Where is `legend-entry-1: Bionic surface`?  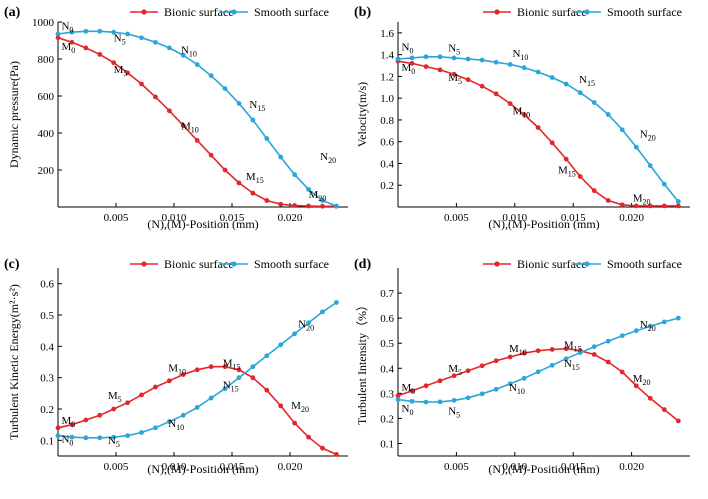 legend-entry-1: Bionic surface is located at coordinates (535, 12).